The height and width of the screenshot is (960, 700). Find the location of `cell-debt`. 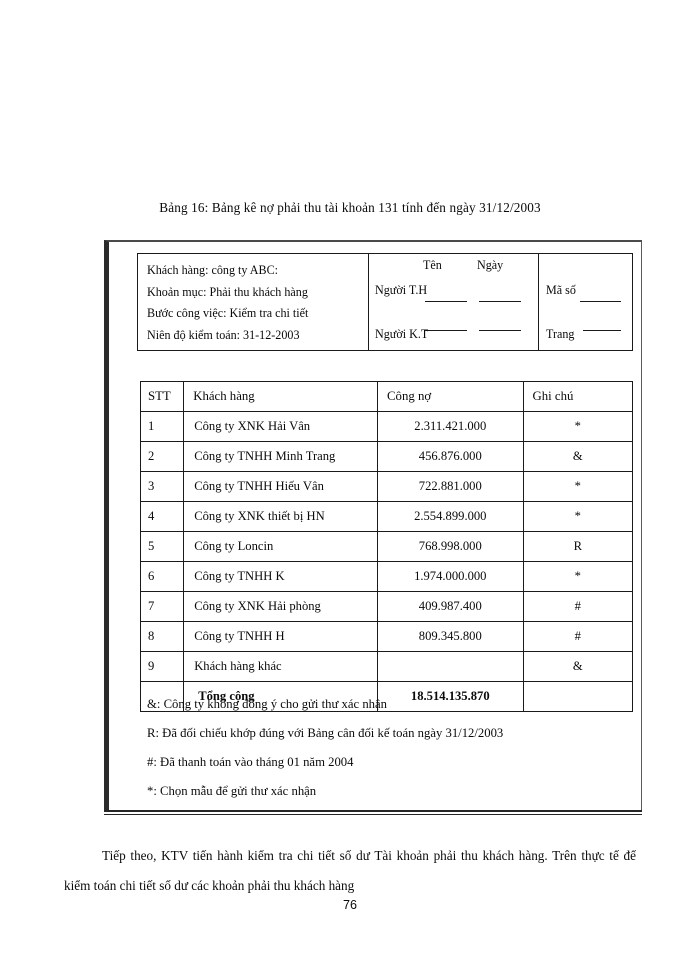

cell-debt is located at coordinates (450, 666).